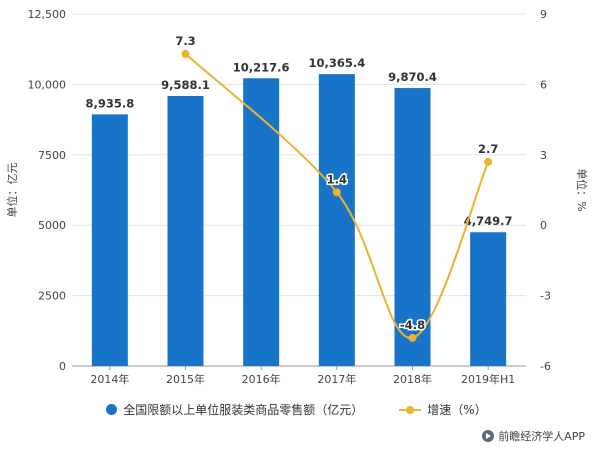 The image size is (593, 449). Describe the element at coordinates (488, 379) in the screenshot. I see `x-tick-label: 2019年H1` at that location.